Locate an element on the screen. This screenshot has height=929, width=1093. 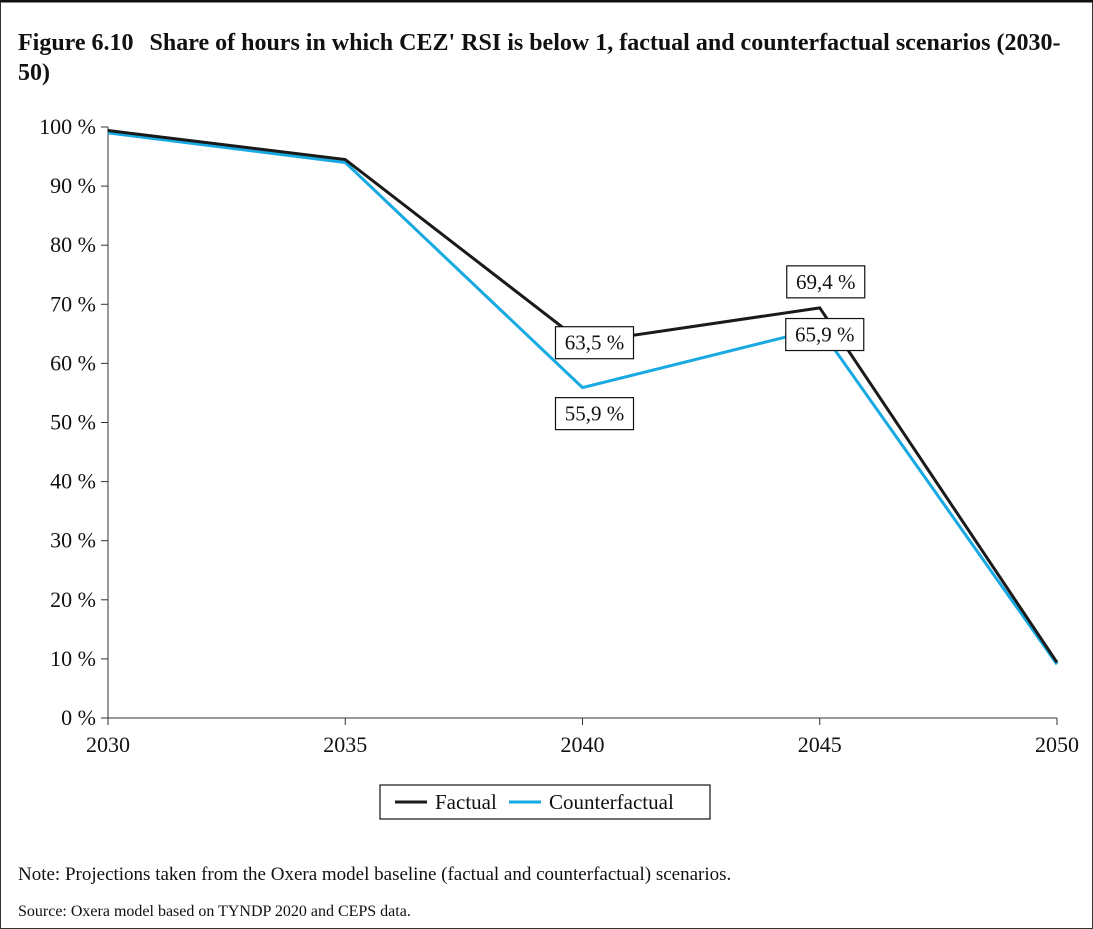
x-tick-label: 2030 is located at coordinates (108, 744).